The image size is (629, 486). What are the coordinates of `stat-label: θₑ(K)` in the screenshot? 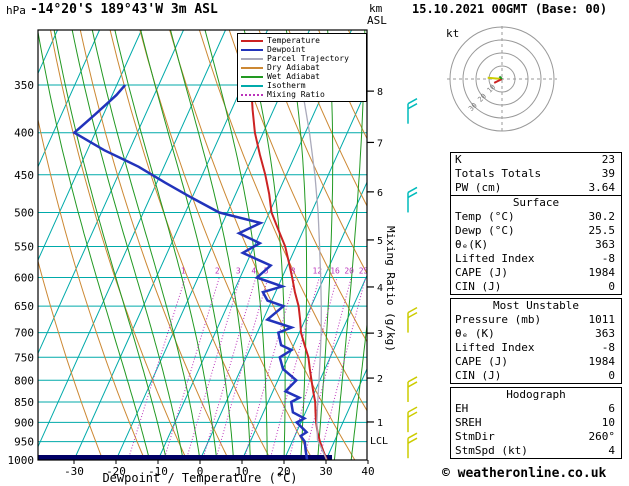 It's located at (472, 244).